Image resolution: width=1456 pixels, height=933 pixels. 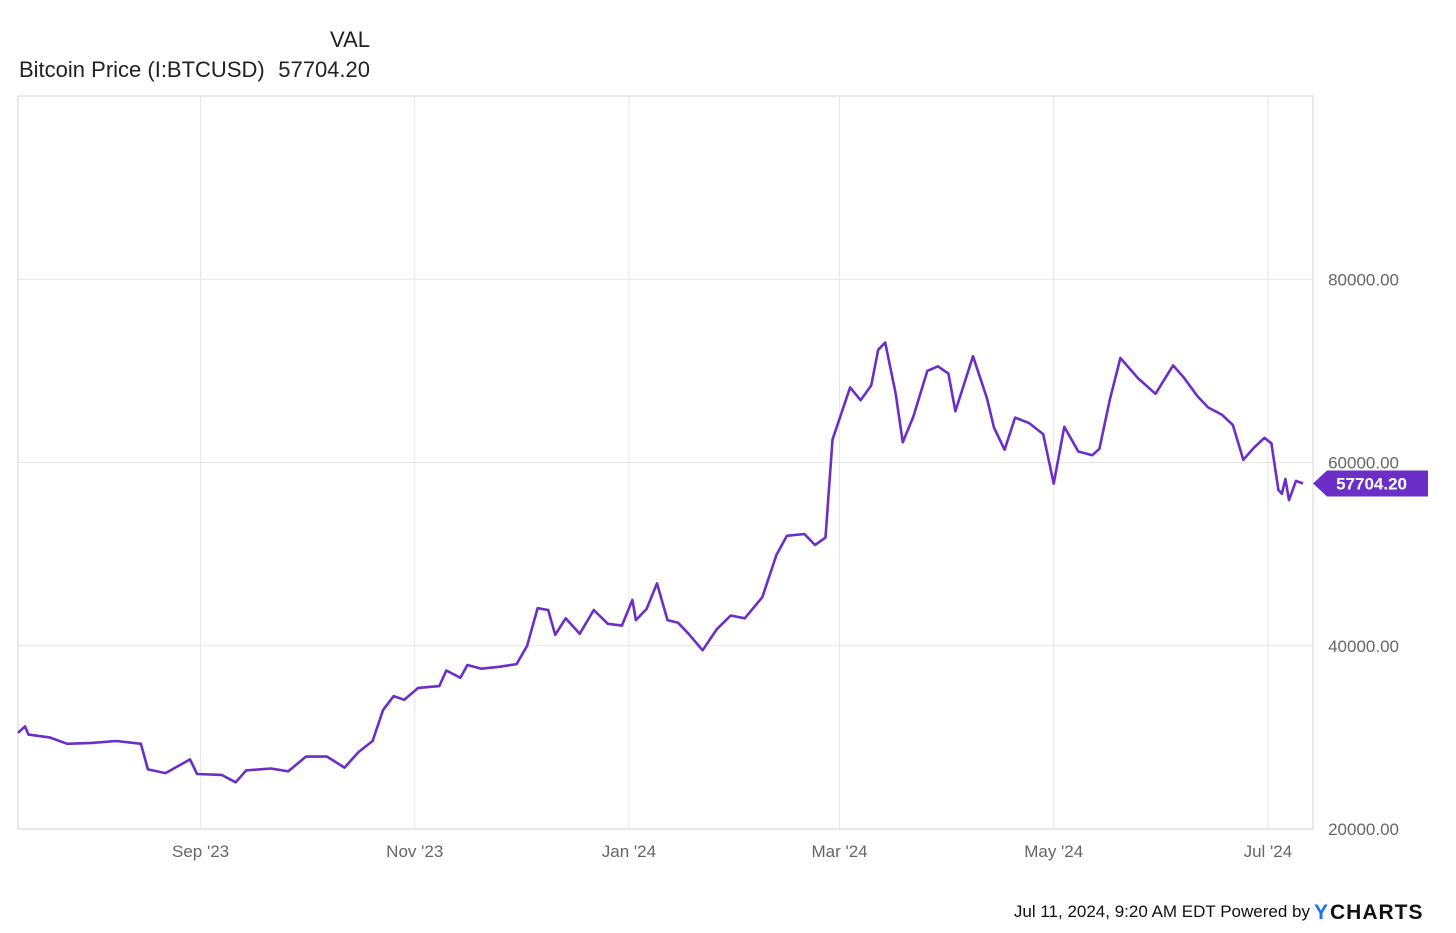 What do you see at coordinates (1363, 463) in the screenshot?
I see `y-tick-label: 60000.00` at bounding box center [1363, 463].